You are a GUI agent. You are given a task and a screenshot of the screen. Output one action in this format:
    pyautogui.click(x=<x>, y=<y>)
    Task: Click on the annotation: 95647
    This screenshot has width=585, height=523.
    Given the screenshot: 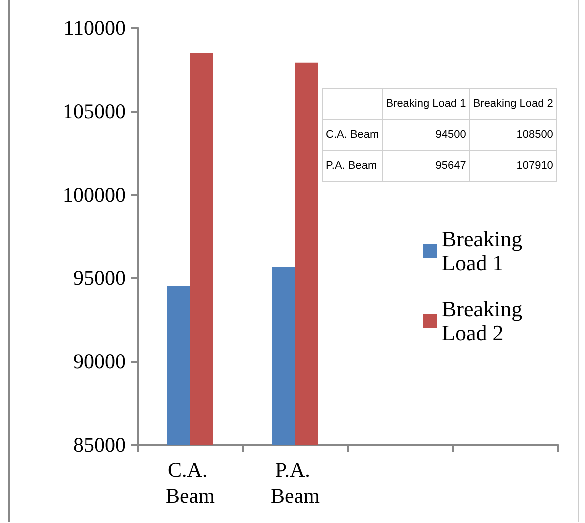 What is the action you would take?
    pyautogui.click(x=426, y=166)
    